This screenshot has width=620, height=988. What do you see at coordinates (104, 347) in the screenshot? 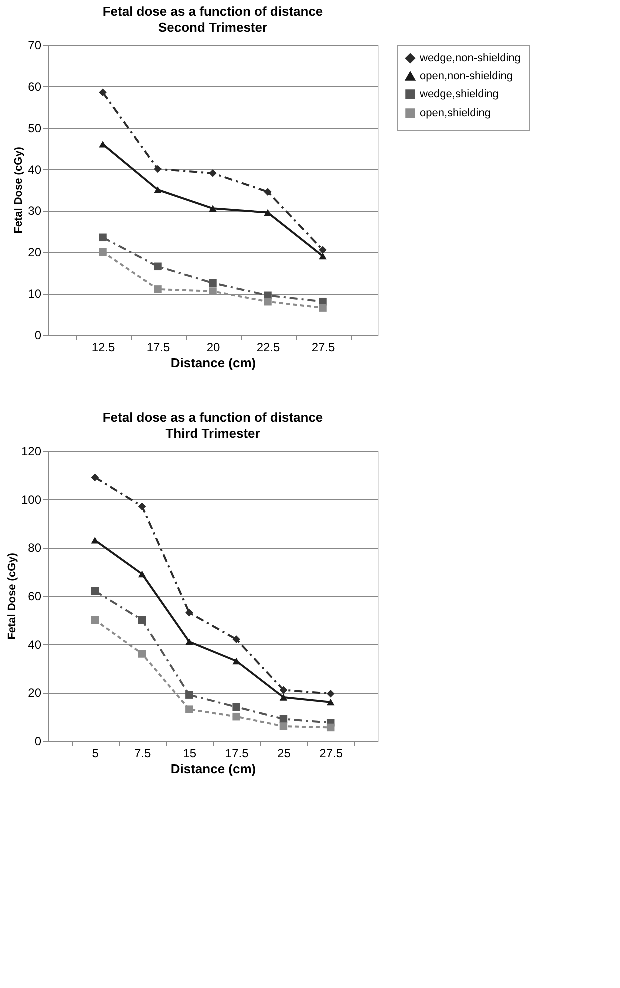
I see `x-tick-label: 12.5` at bounding box center [104, 347].